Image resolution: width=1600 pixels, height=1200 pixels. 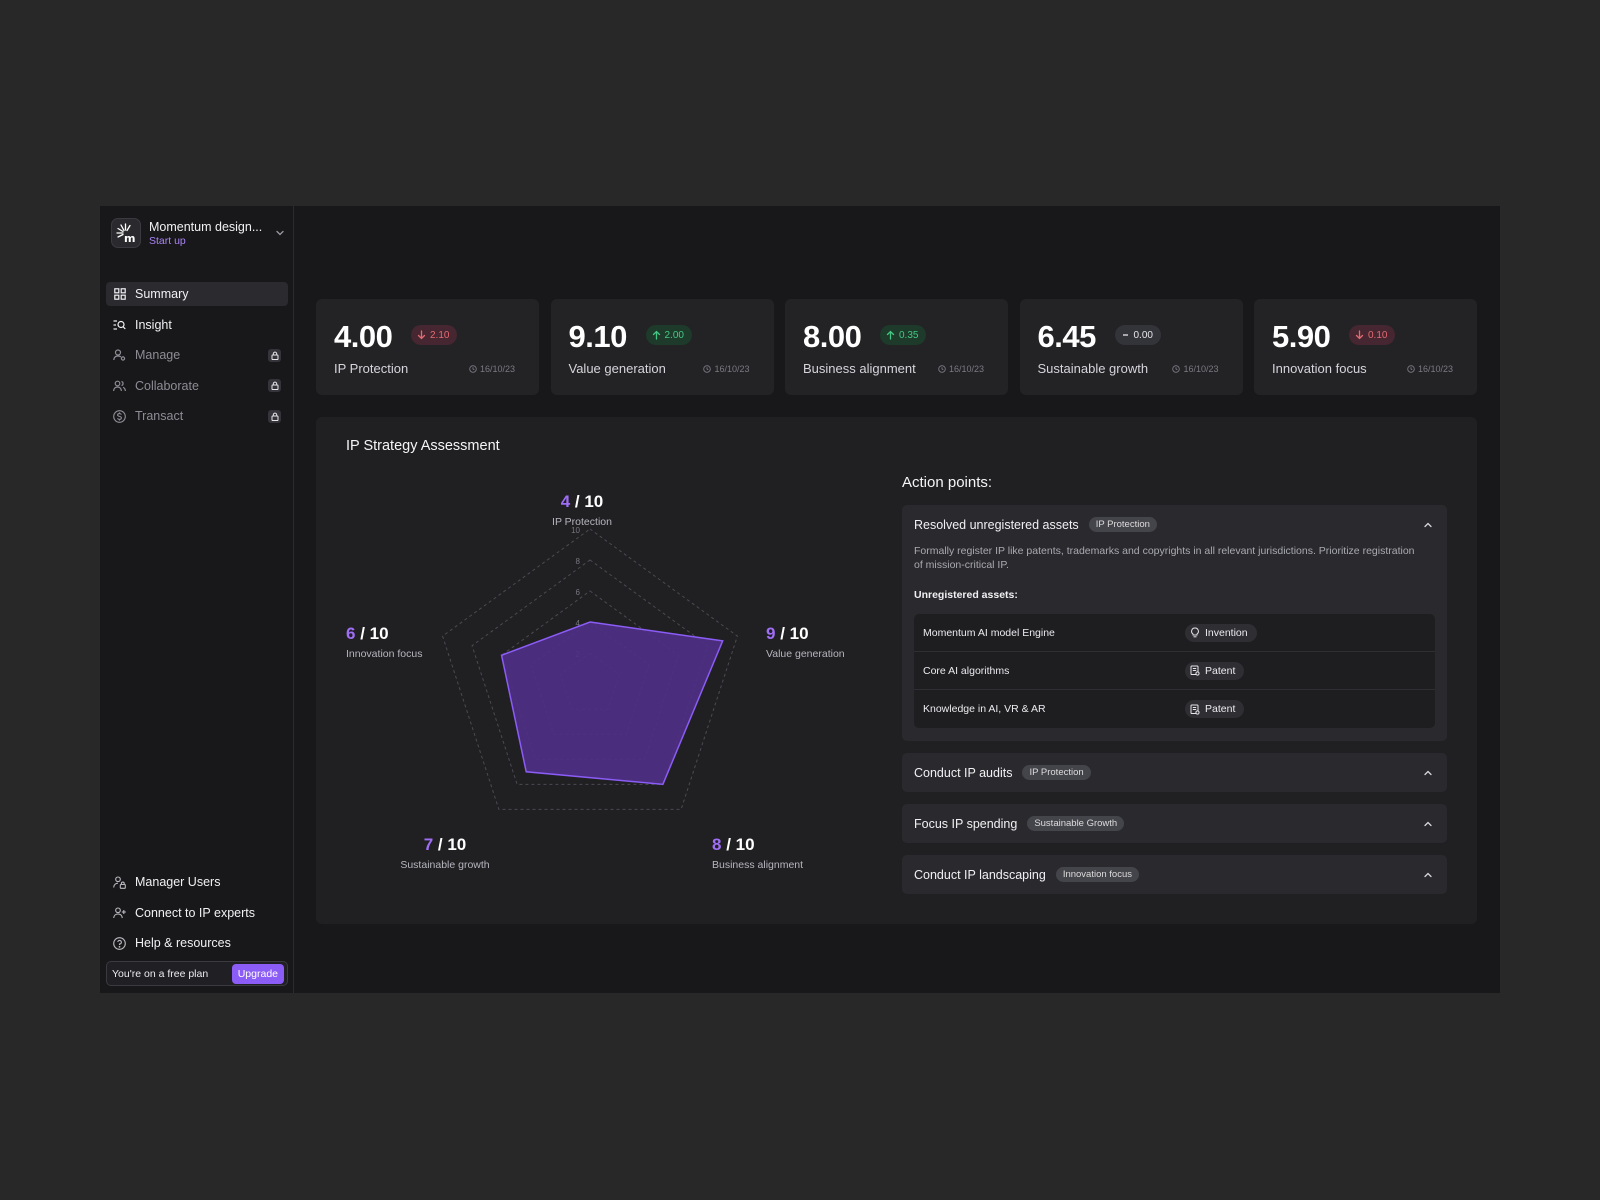 I want to click on nav-item-collaborate: Collaborate, so click(x=197, y=386).